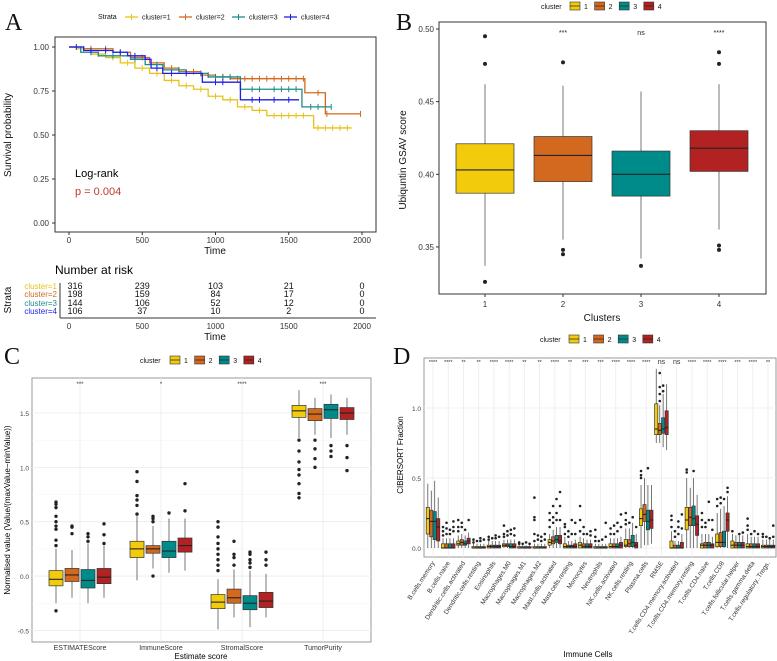  I want to click on y-tick-label: 0.45, so click(426, 102).